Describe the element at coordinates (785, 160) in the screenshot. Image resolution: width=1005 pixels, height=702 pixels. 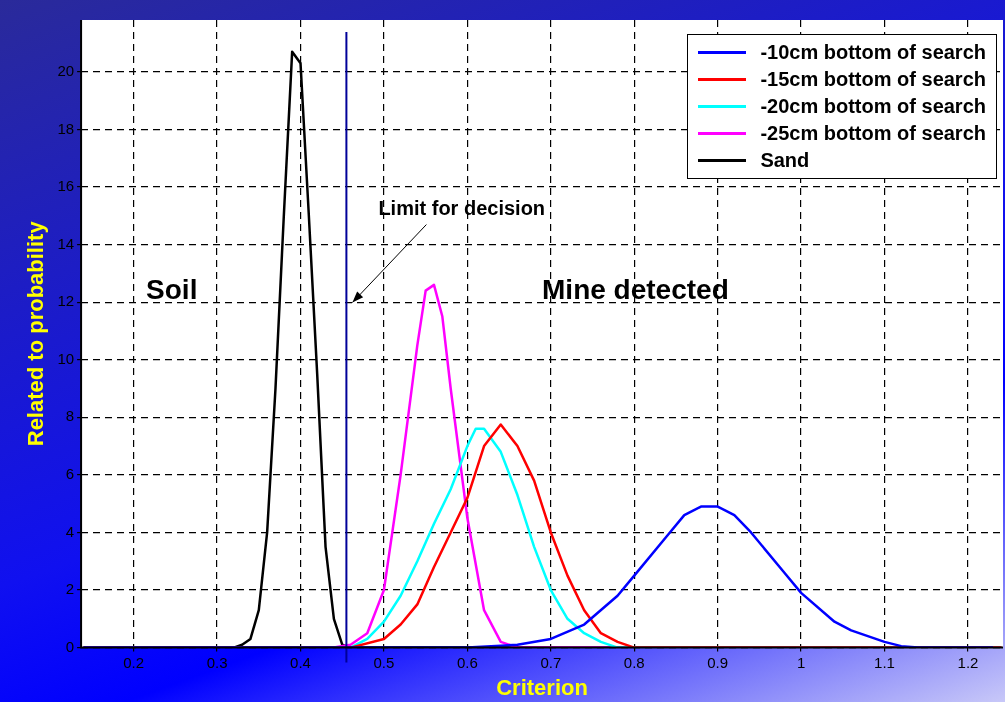
I see `legend-label: Sand` at that location.